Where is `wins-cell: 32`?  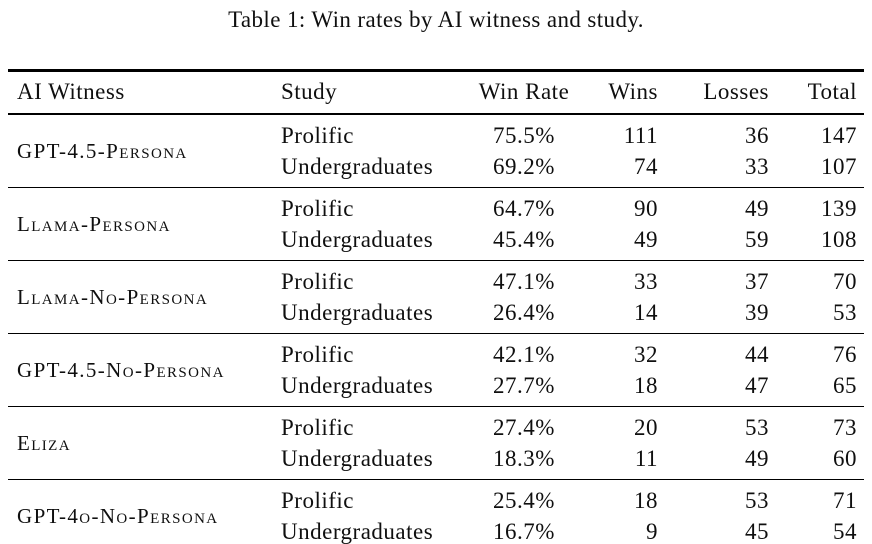
wins-cell: 32 is located at coordinates (646, 354).